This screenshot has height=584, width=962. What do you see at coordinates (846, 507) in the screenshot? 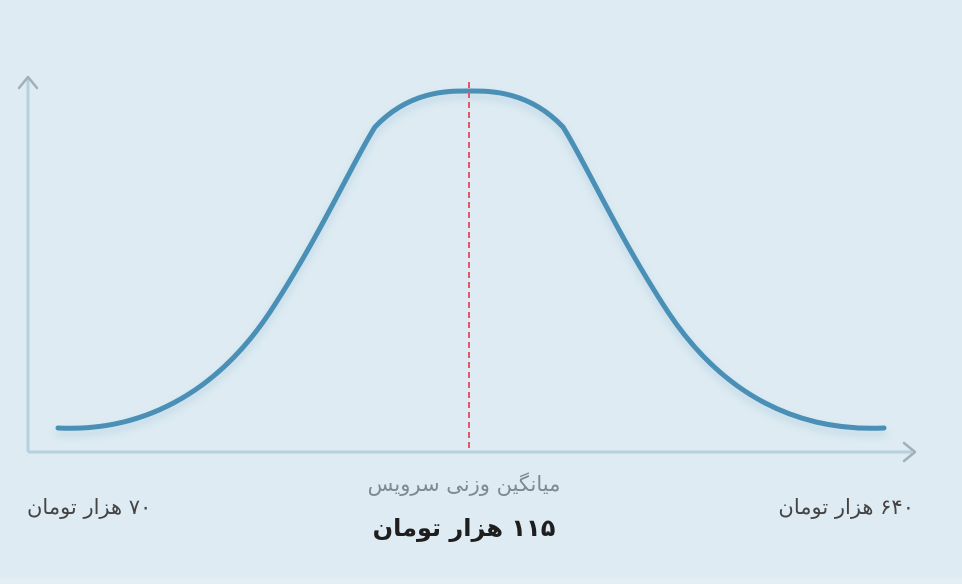
I see `max-price-label: ۶۴۰ هزار تومان` at bounding box center [846, 507].